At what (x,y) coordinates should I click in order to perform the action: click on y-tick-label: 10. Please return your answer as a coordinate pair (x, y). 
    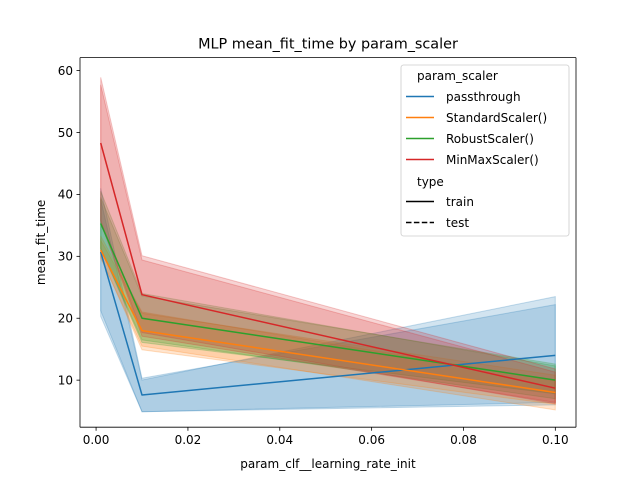
    Looking at the image, I should click on (65, 380).